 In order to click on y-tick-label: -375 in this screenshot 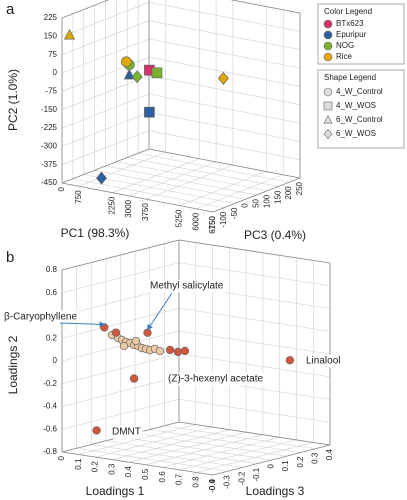, I will do `click(49, 164)`.